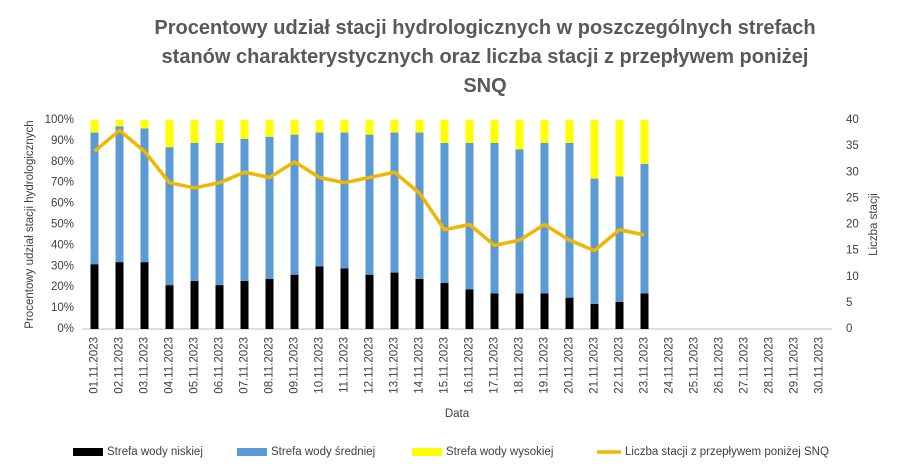 Image resolution: width=900 pixels, height=476 pixels. I want to click on legend-label: Strefa wody niskiej, so click(155, 452).